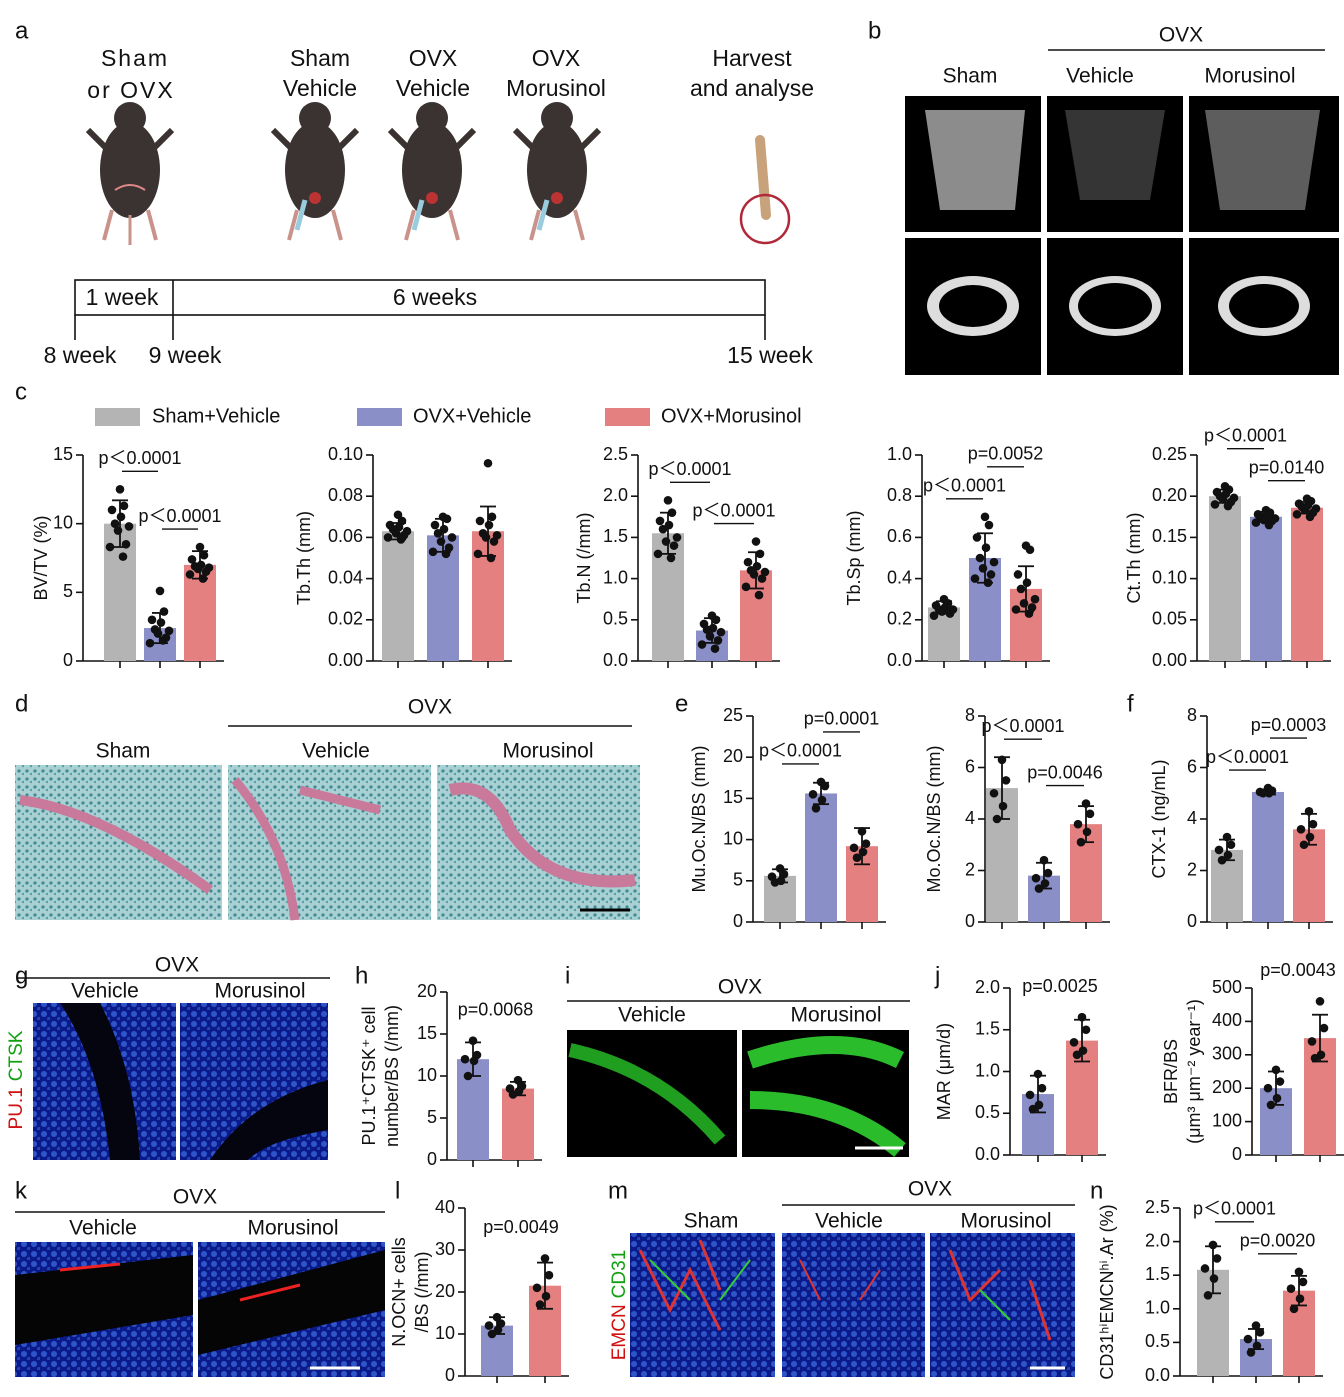 This screenshot has width=1344, height=1397. I want to click on label: or OVX, so click(130, 90).